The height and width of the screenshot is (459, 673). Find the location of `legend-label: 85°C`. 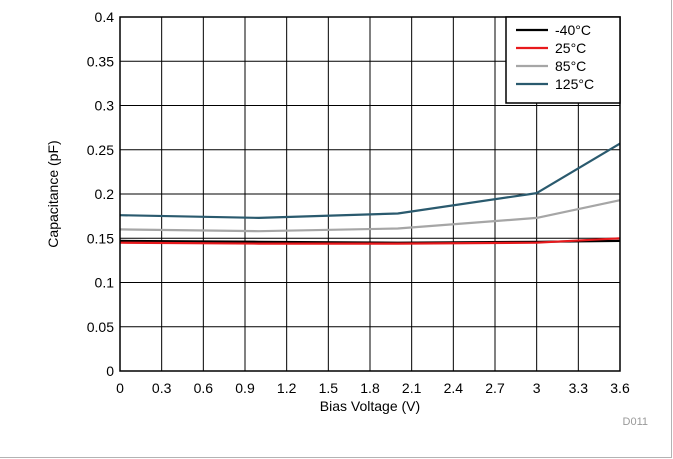

legend-label: 85°C is located at coordinates (570, 66).